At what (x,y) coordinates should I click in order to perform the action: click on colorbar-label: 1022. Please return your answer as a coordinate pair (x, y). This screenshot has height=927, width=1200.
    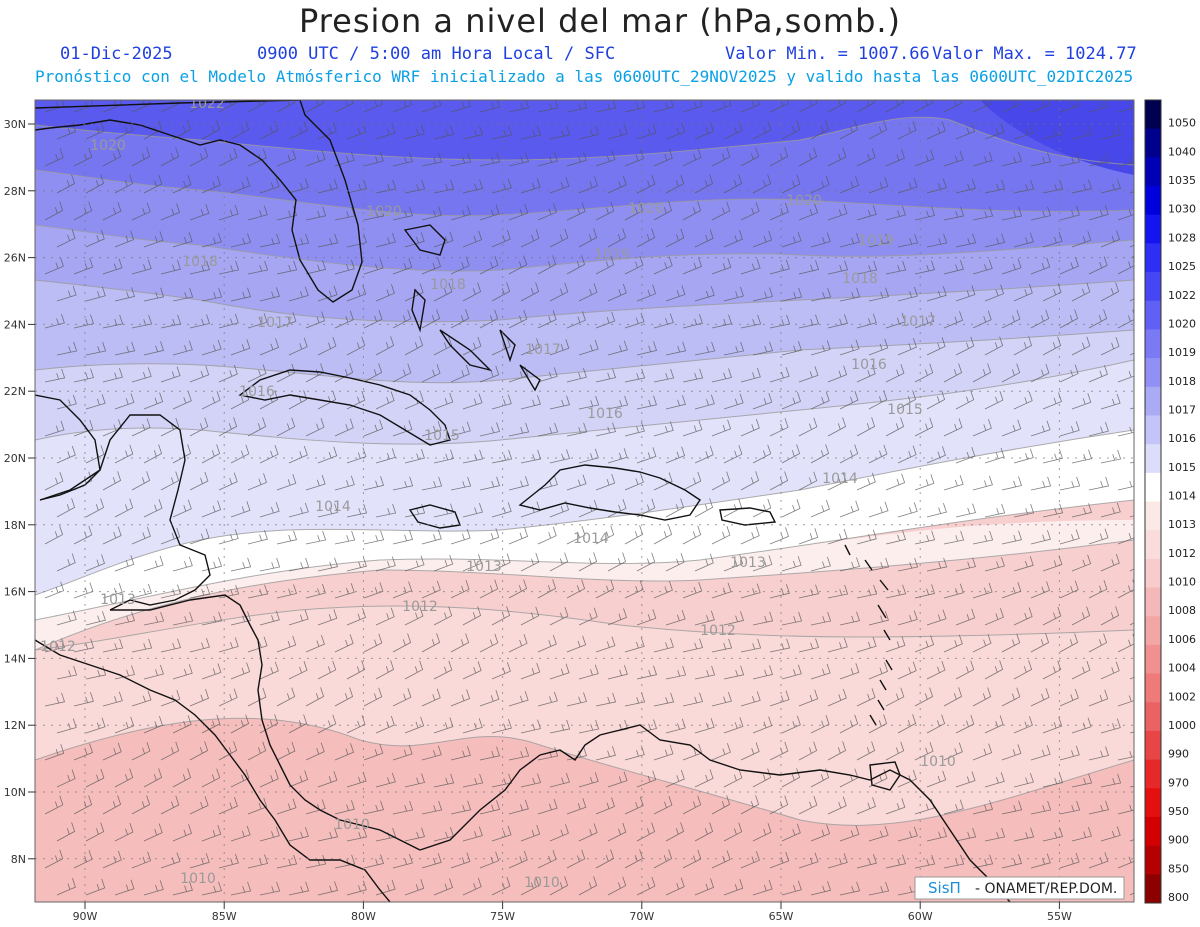
    Looking at the image, I should click on (1182, 295).